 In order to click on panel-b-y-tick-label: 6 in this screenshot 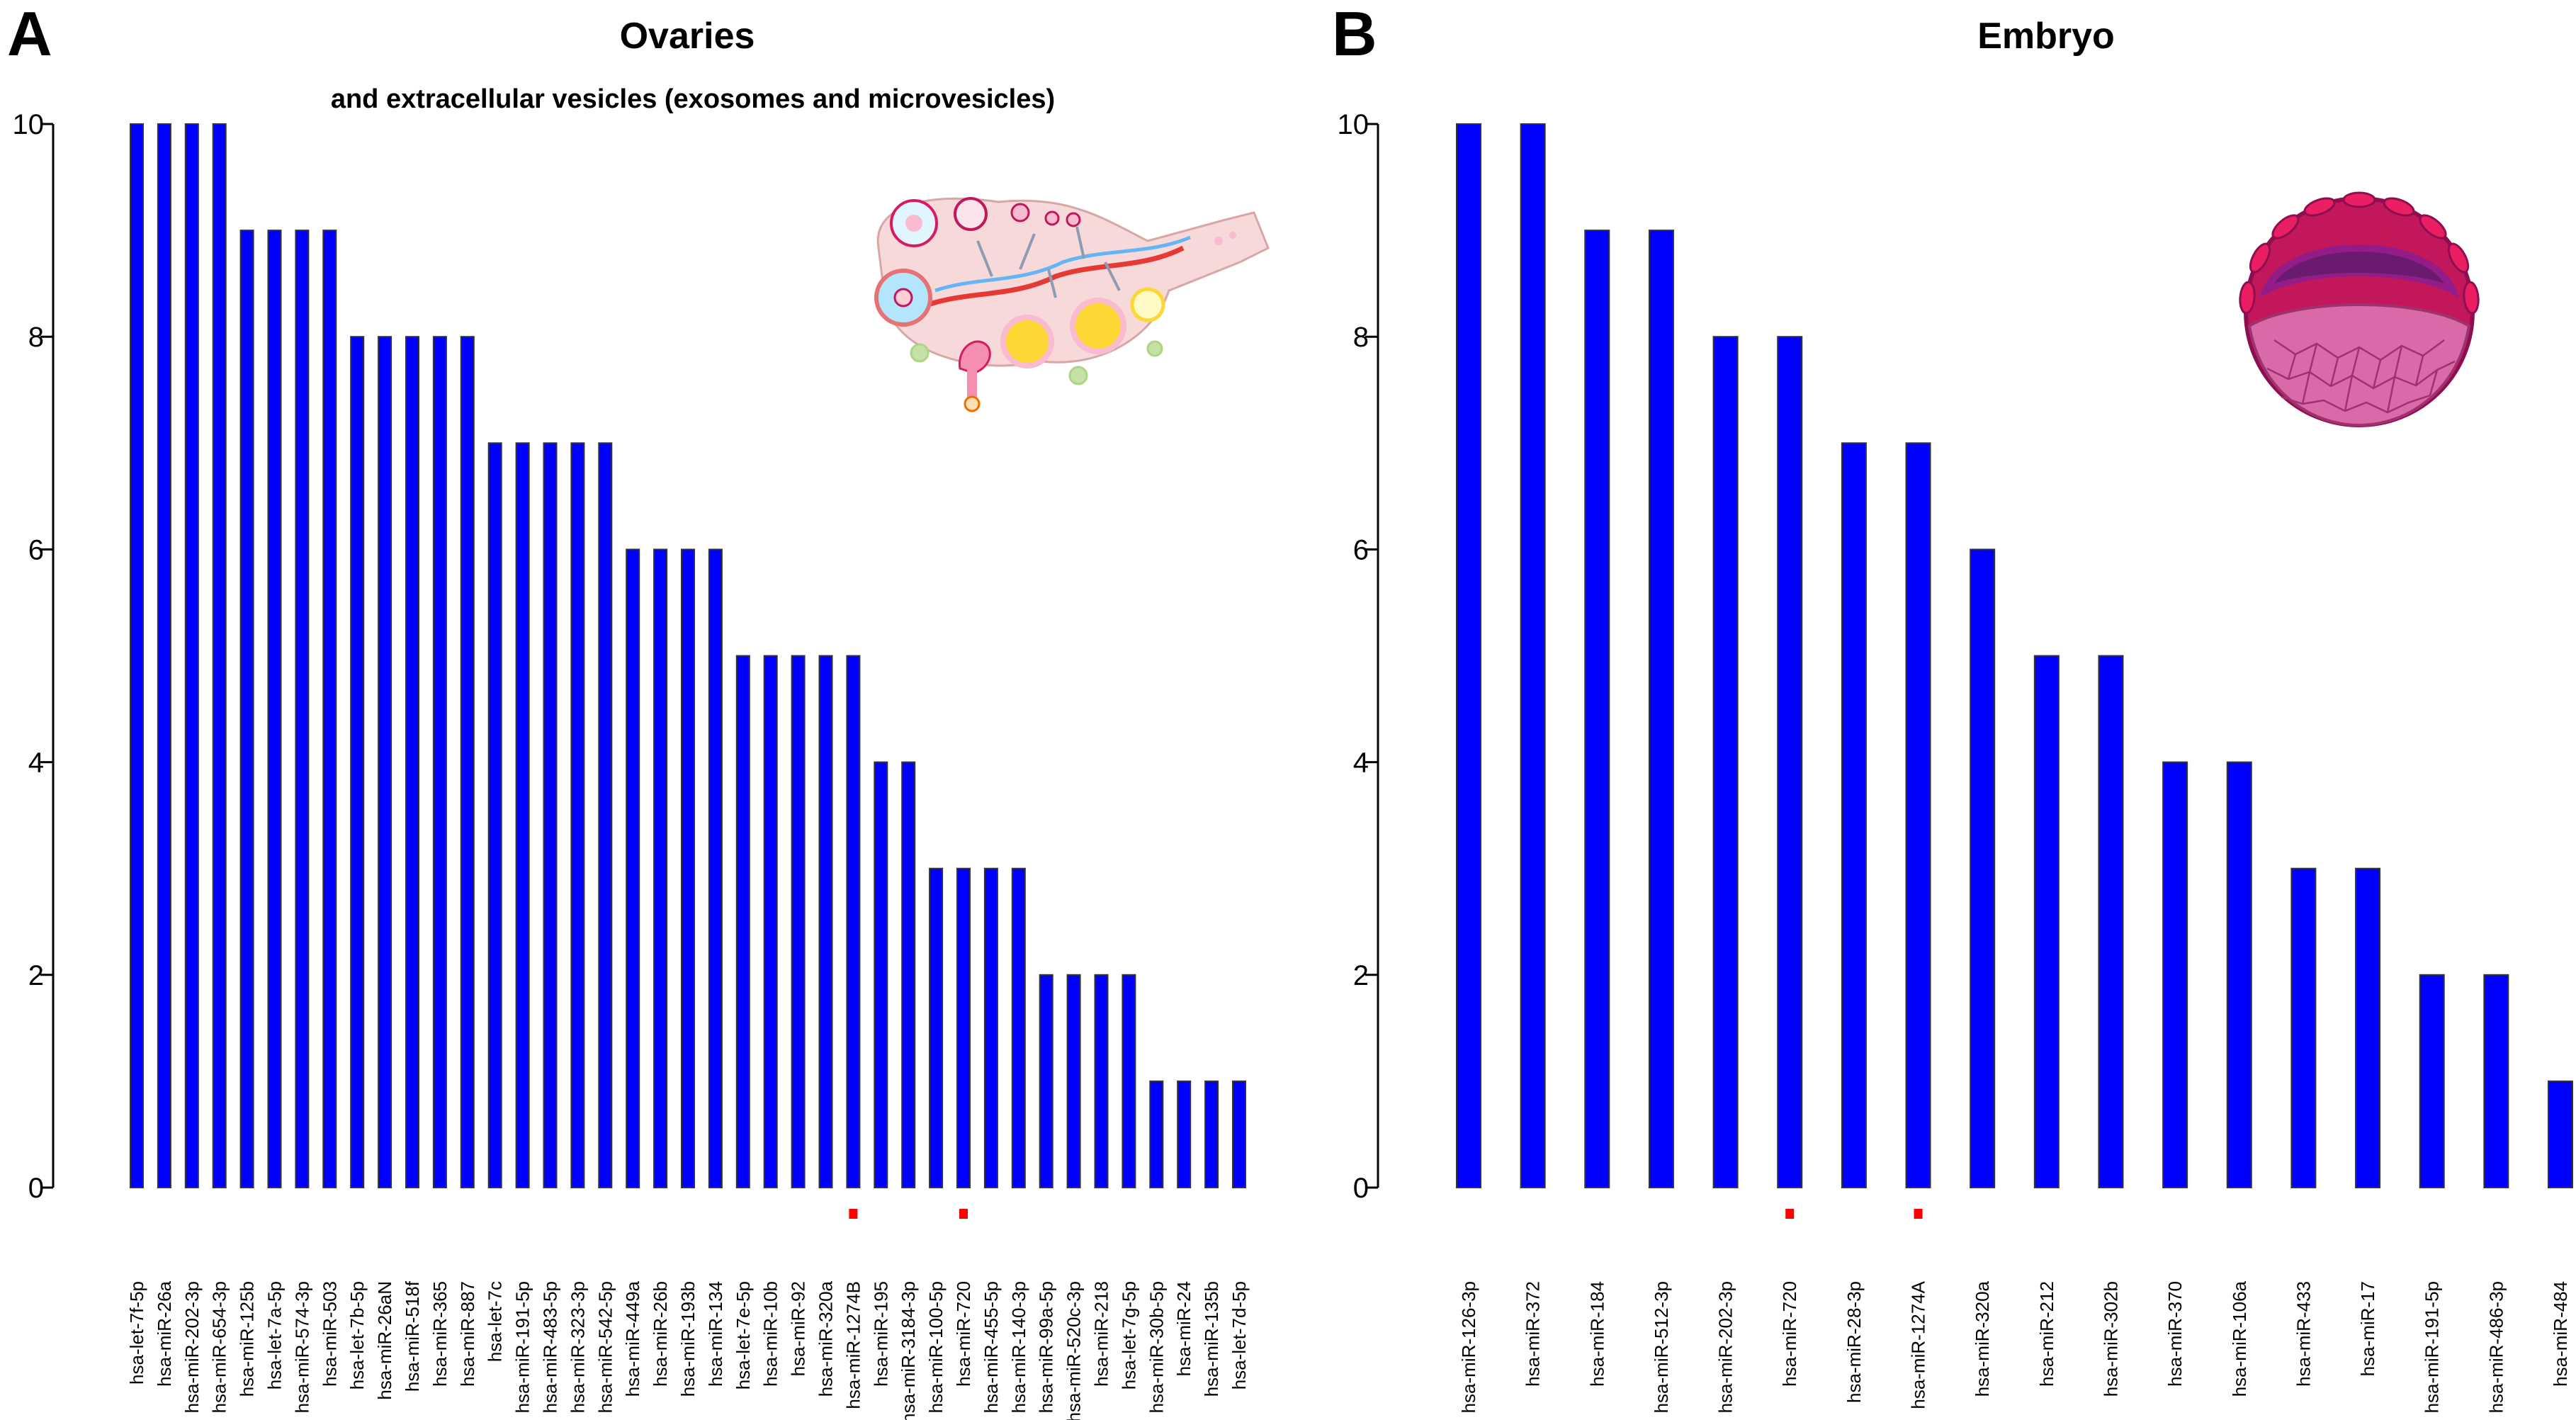, I will do `click(1361, 549)`.